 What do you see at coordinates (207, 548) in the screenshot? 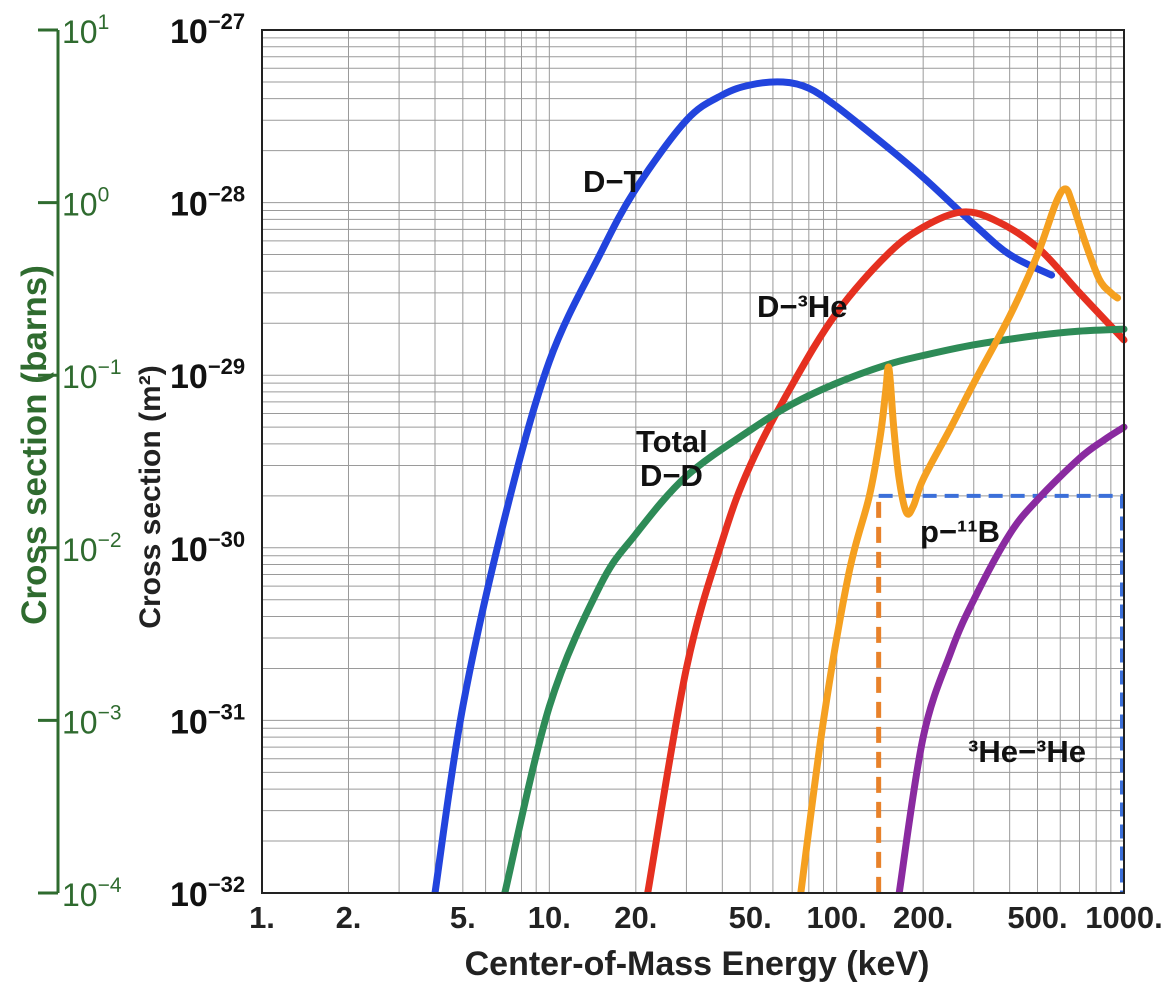
I see `y-tick-label: 10⁻³⁰` at bounding box center [207, 548].